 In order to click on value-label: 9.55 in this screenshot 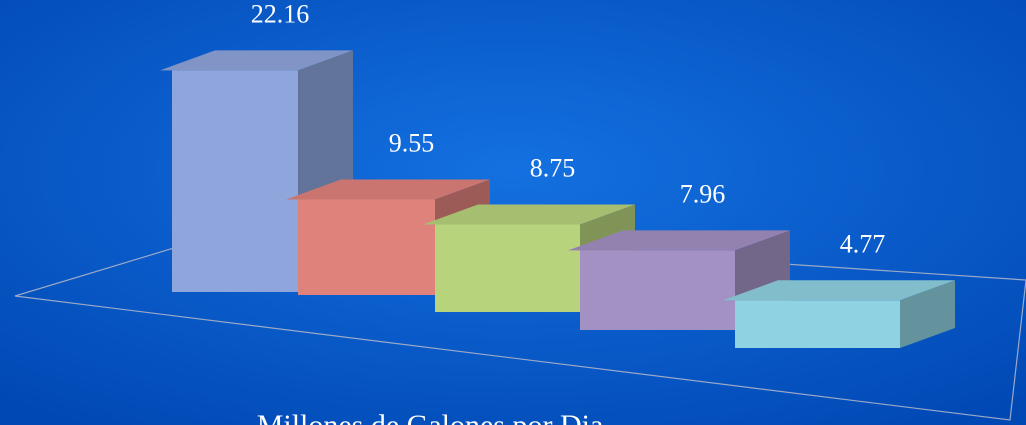, I will do `click(412, 143)`.